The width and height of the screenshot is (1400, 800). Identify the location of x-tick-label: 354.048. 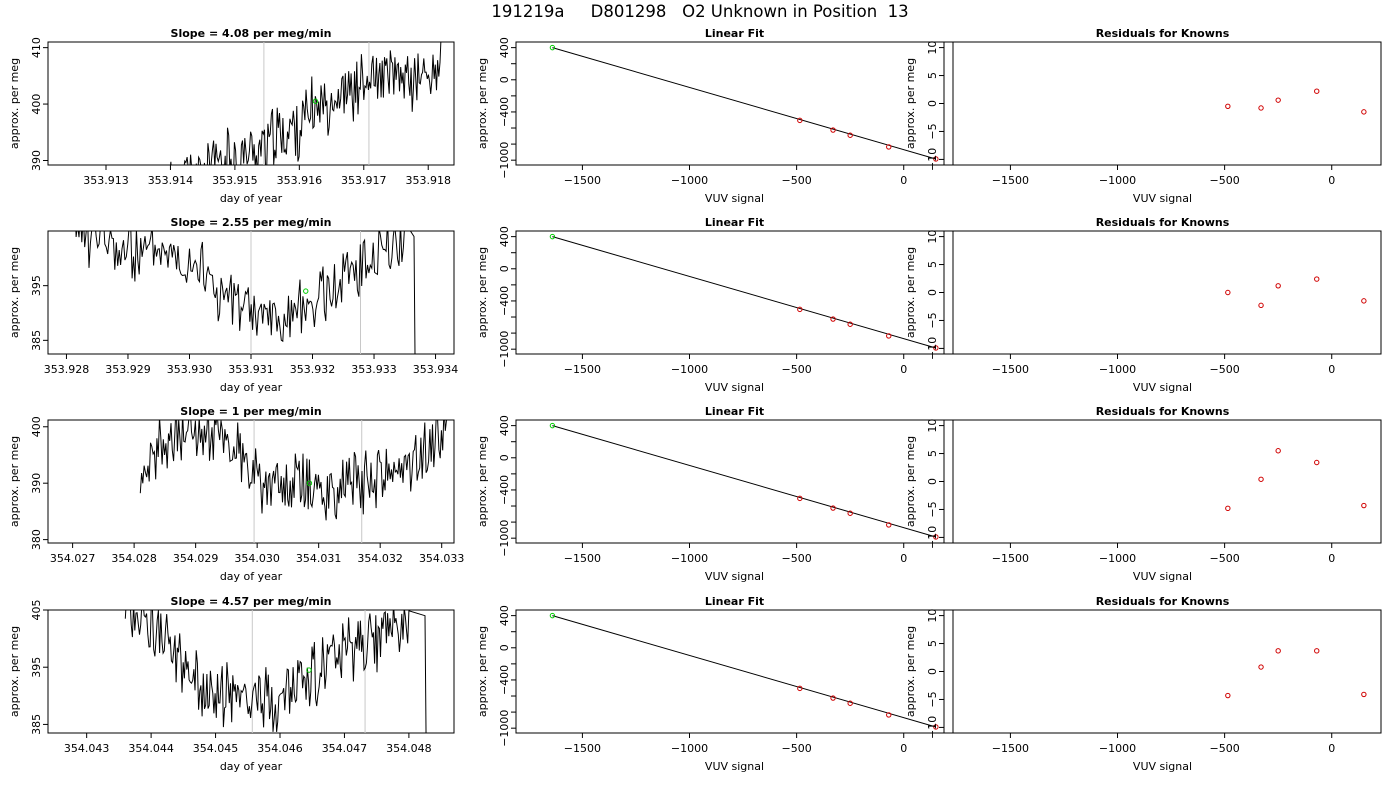
(409, 748).